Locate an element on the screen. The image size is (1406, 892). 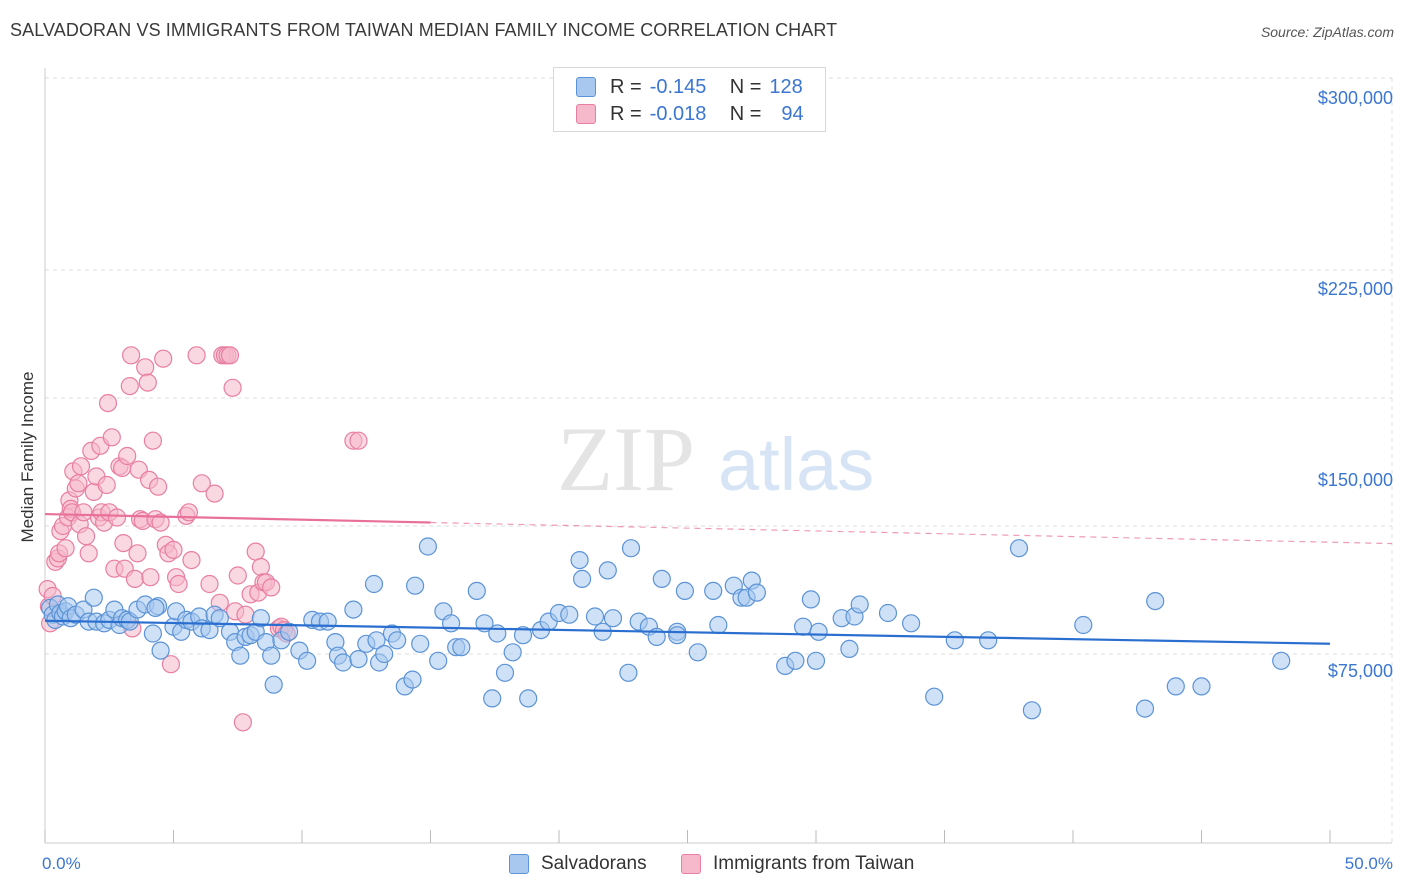
bottom-legend-swatch-pink is located at coordinates (691, 864).